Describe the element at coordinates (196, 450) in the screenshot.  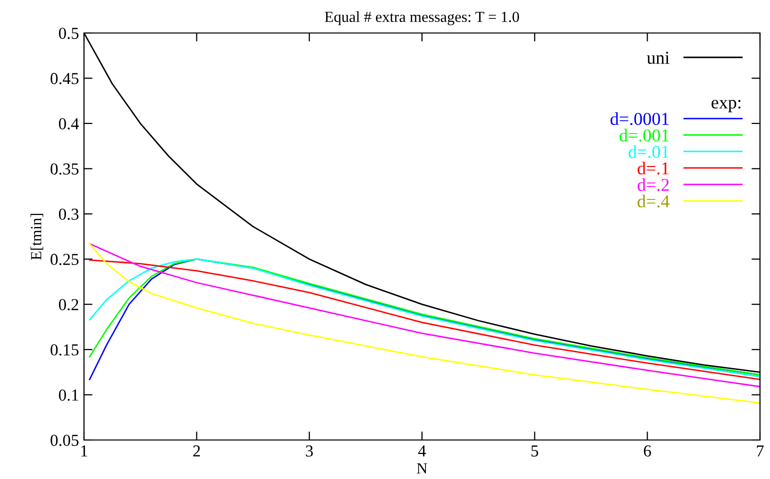
I see `x-tick-label: 2` at that location.